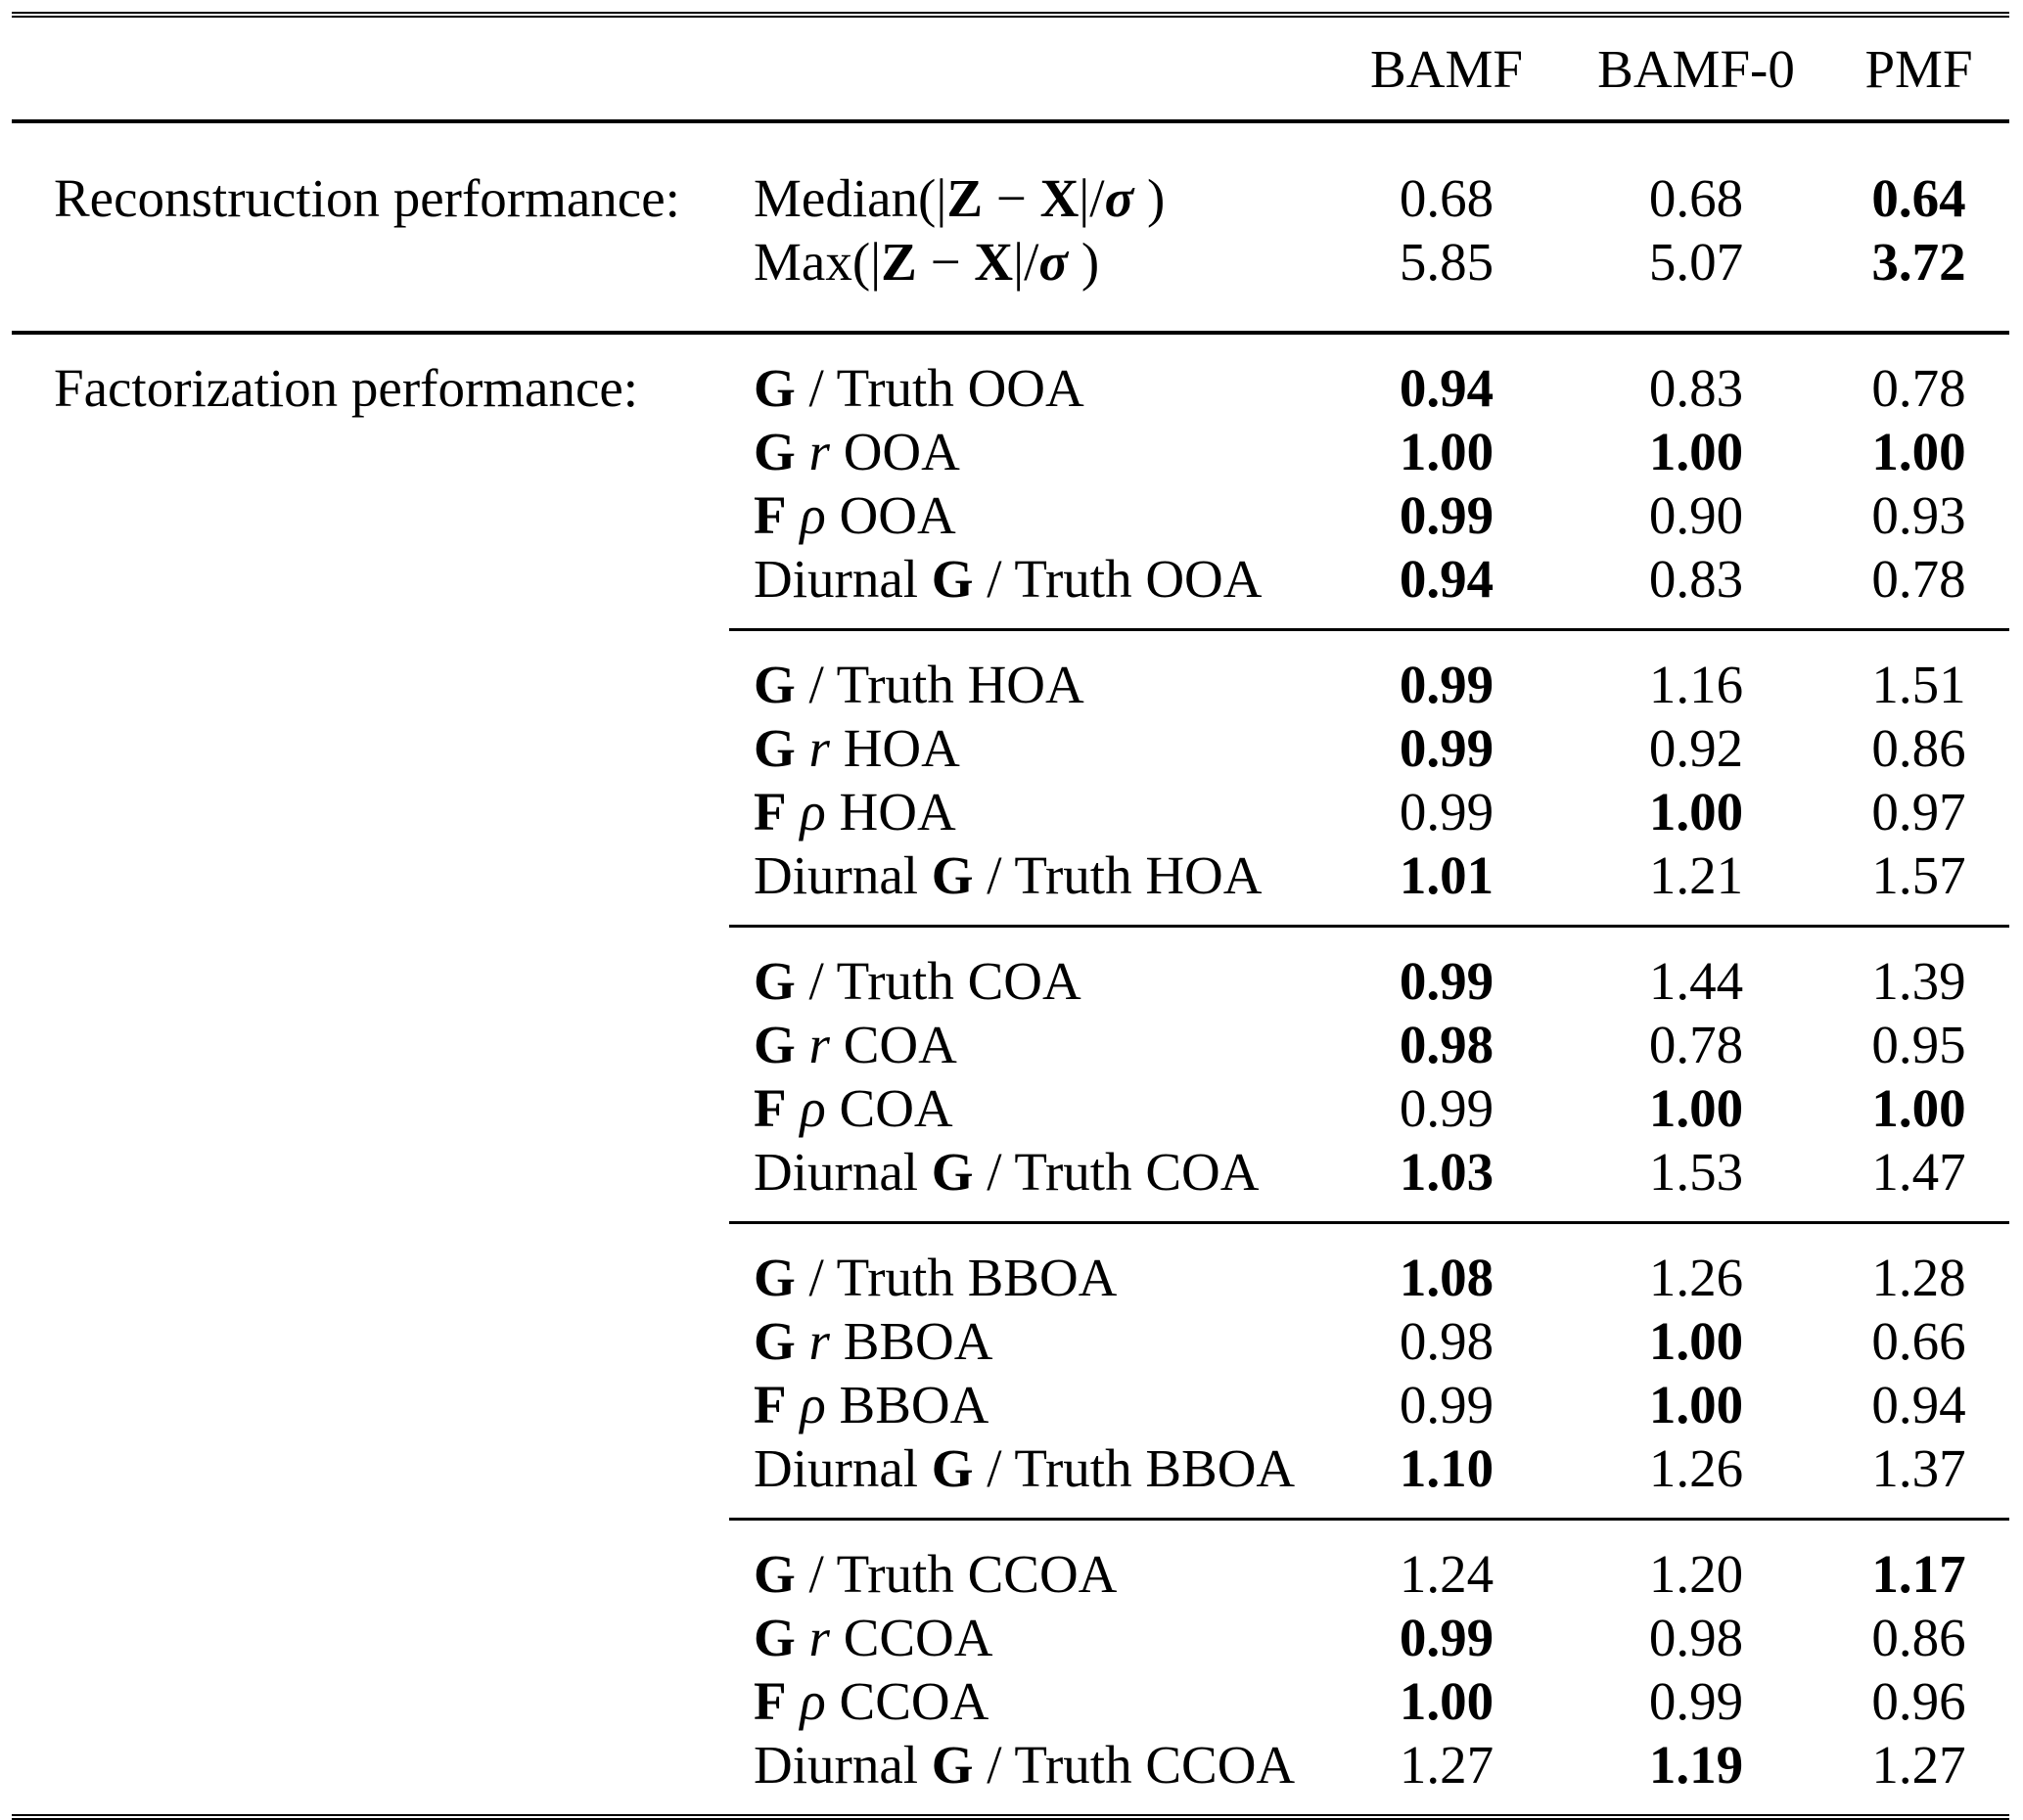 The height and width of the screenshot is (1820, 2023). What do you see at coordinates (1036, 1172) in the screenshot?
I see `metric-label: Diurnal G / Truth COA` at bounding box center [1036, 1172].